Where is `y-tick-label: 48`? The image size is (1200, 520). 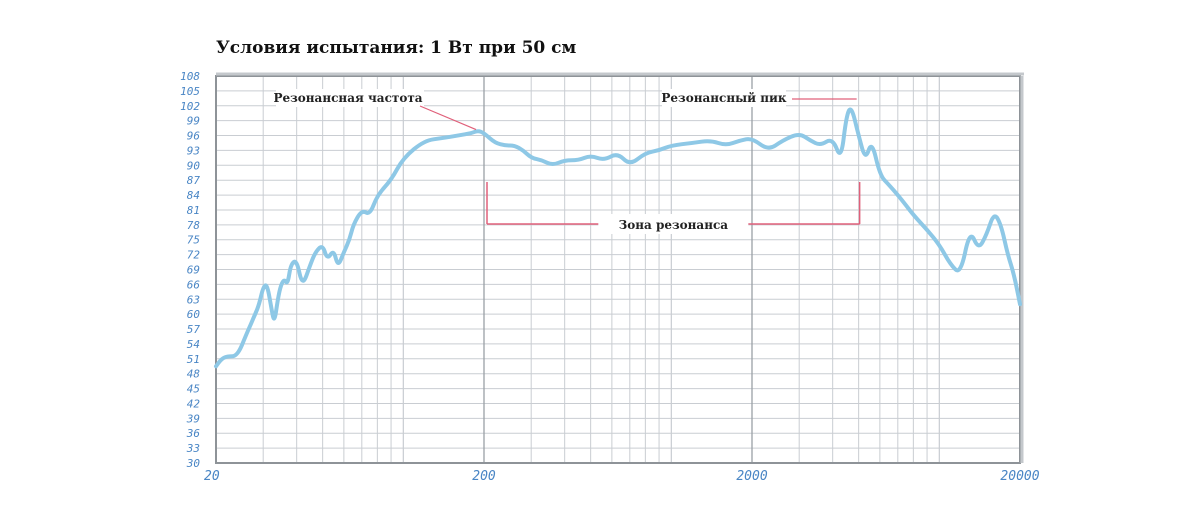 y-tick-label: 48 is located at coordinates (194, 374).